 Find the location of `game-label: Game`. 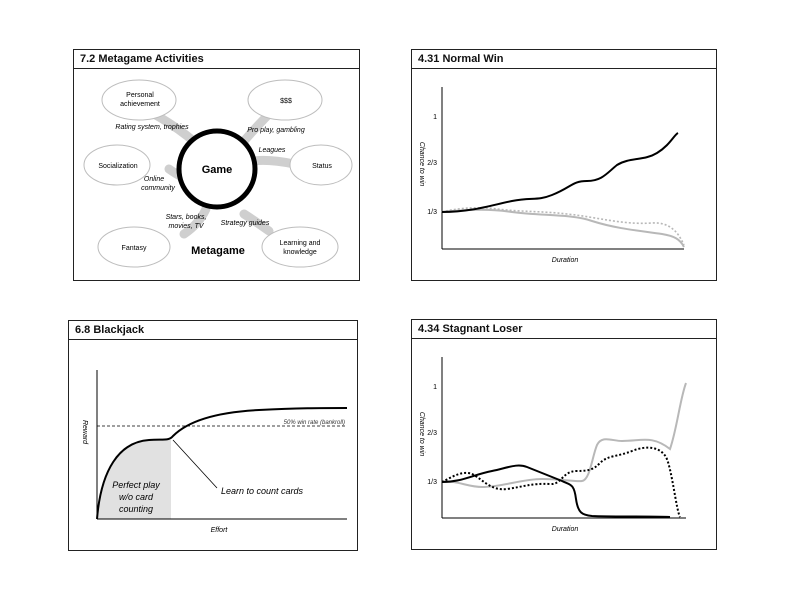

game-label: Game is located at coordinates (217, 170).